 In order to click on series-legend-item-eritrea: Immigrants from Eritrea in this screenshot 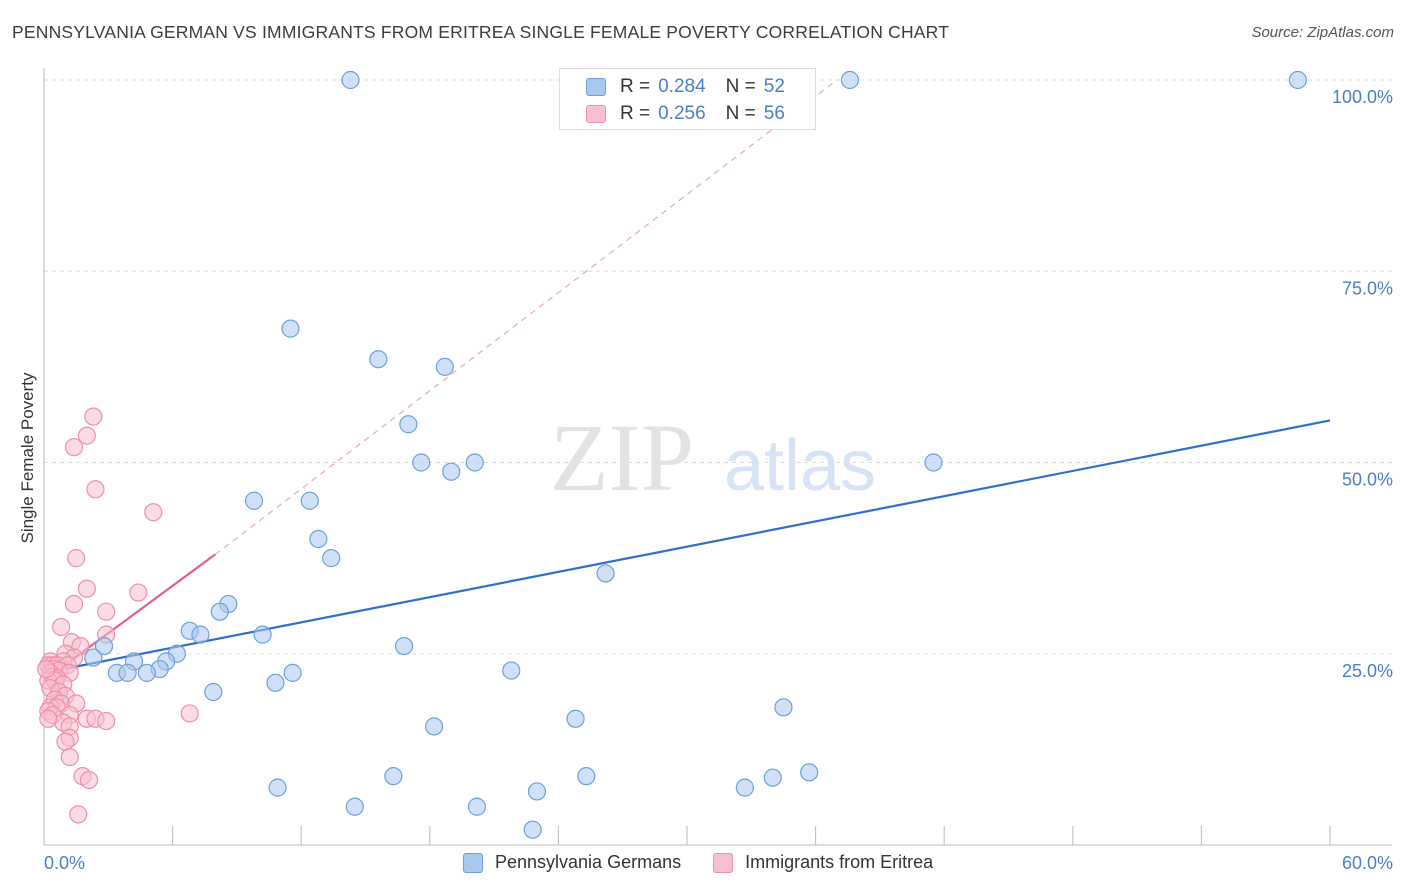, I will do `click(823, 862)`.